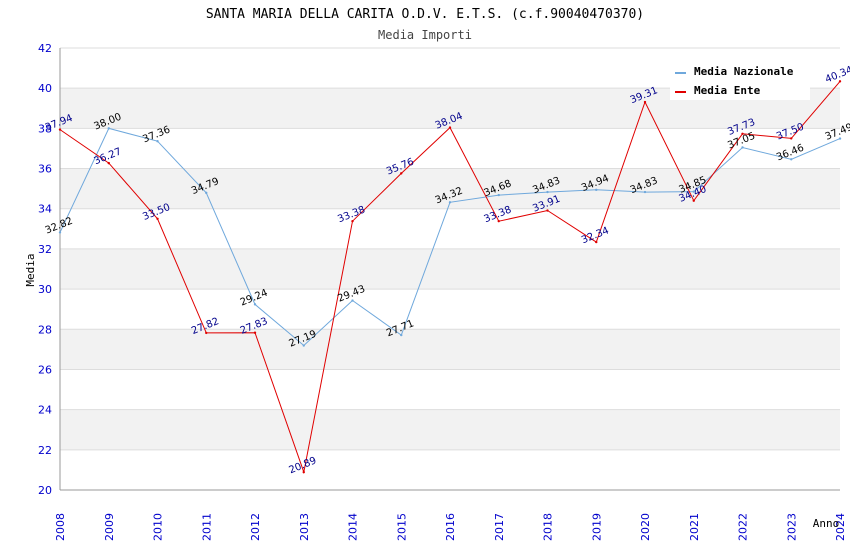 This screenshot has height=550, width=850. What do you see at coordinates (744, 71) in the screenshot?
I see `legend-label-nazionale: Media Nazionale` at bounding box center [744, 71].